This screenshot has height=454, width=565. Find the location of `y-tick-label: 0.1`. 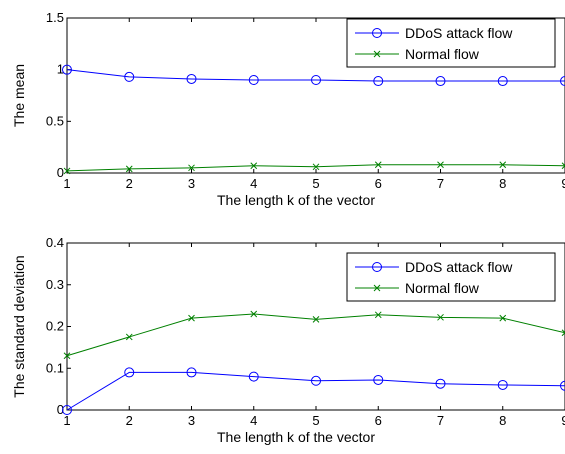

y-tick-label: 0.1 is located at coordinates (55, 367).